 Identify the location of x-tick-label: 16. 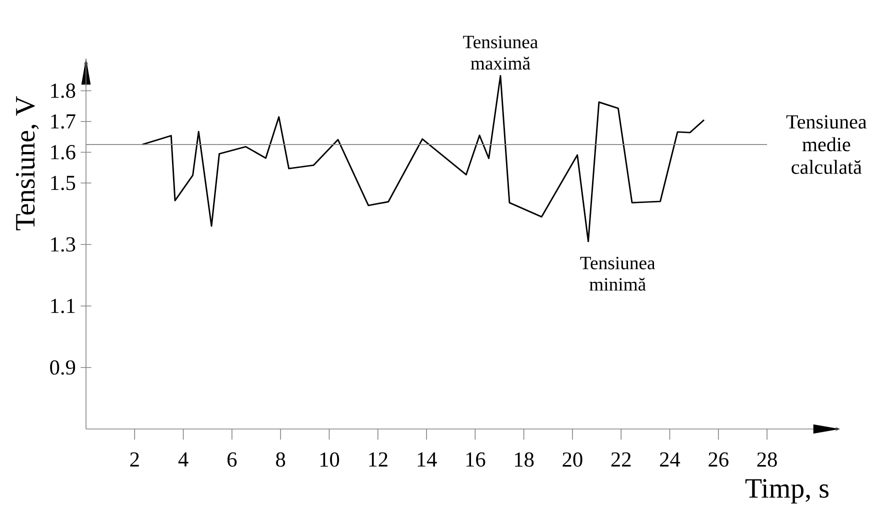
(476, 459).